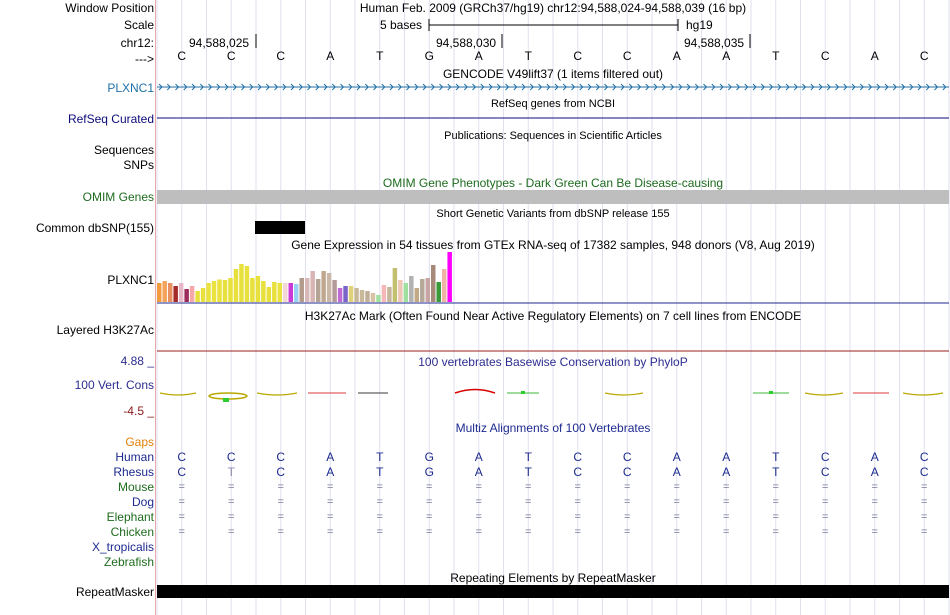  What do you see at coordinates (139, 442) in the screenshot?
I see `multiz-gaps-label: Gaps` at bounding box center [139, 442].